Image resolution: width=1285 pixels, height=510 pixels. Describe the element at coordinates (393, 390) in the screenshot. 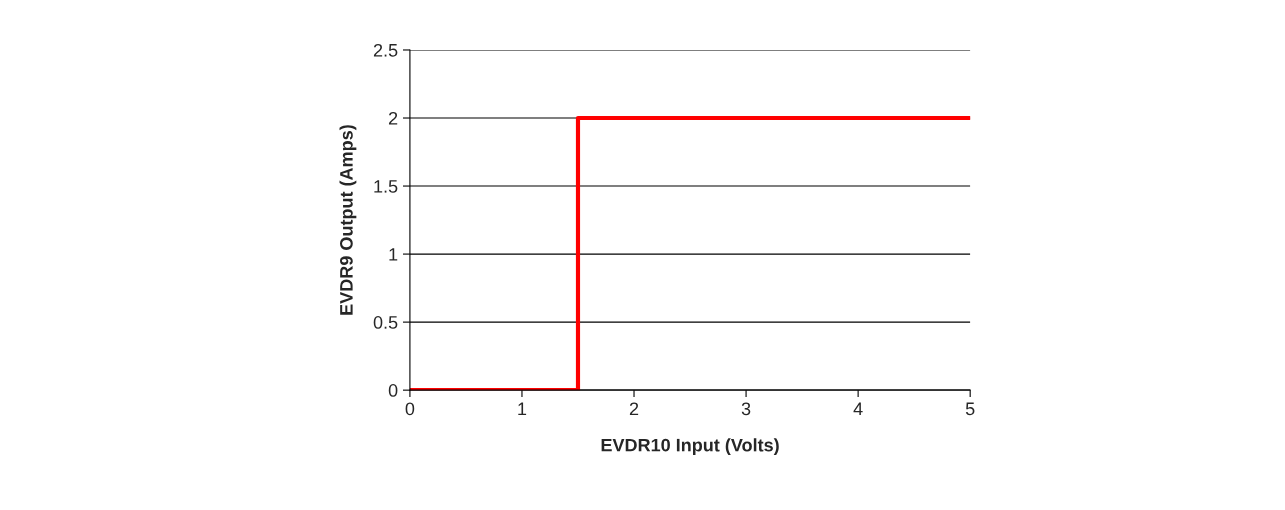

I see `y-tick-label: 0` at that location.